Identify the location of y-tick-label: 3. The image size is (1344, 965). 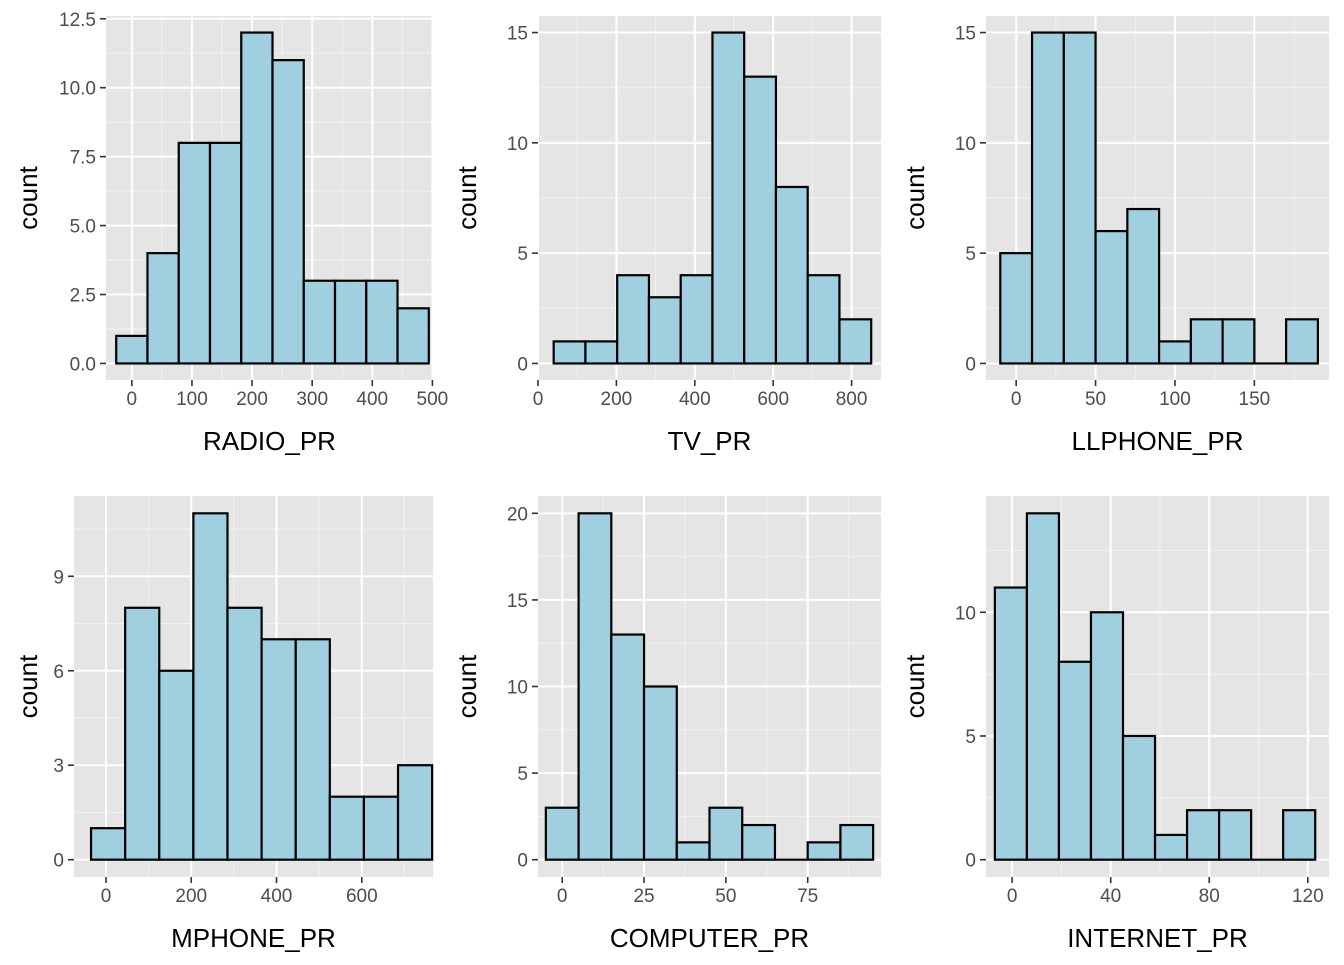
(58, 766).